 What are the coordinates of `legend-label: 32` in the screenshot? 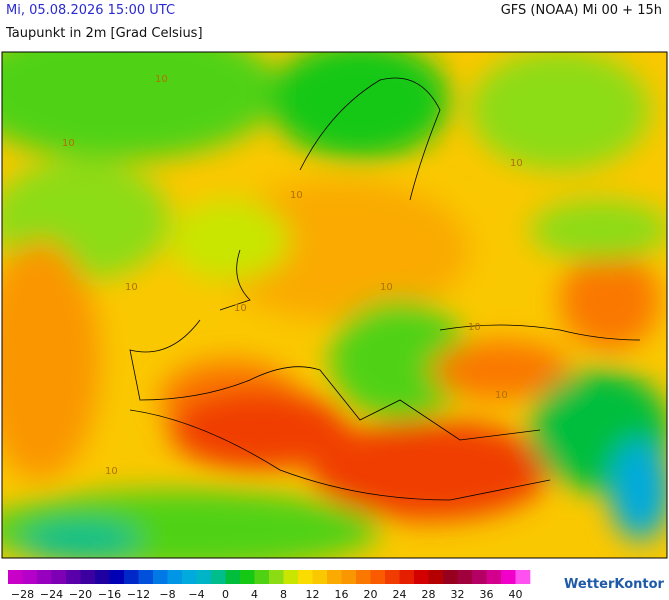 It's located at (458, 594).